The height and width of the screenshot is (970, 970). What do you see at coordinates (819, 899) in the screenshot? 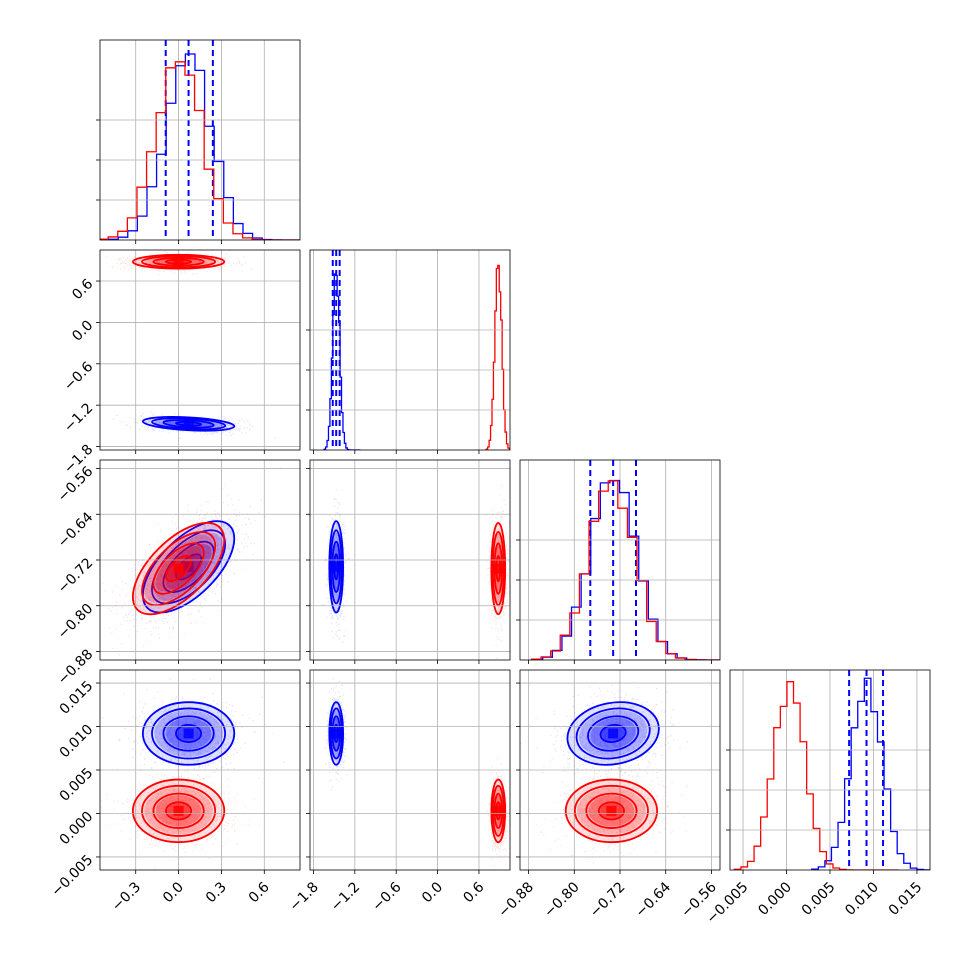
I see `x-tick-label: 0.005` at bounding box center [819, 899].